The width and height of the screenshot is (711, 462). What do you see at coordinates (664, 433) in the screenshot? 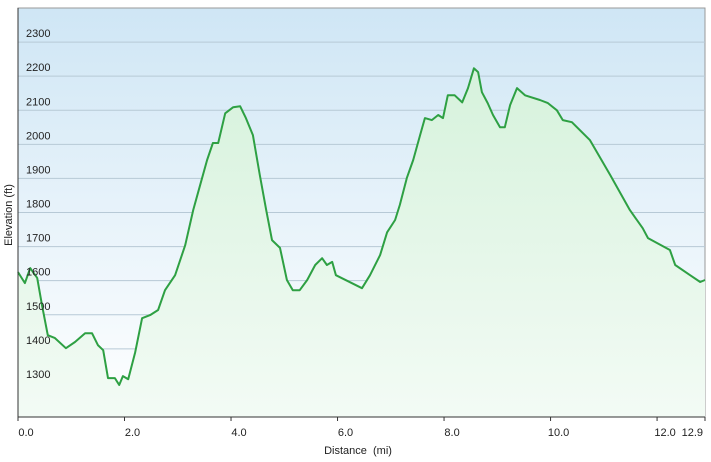
I see `x-tick-label: 12.0` at bounding box center [664, 433].